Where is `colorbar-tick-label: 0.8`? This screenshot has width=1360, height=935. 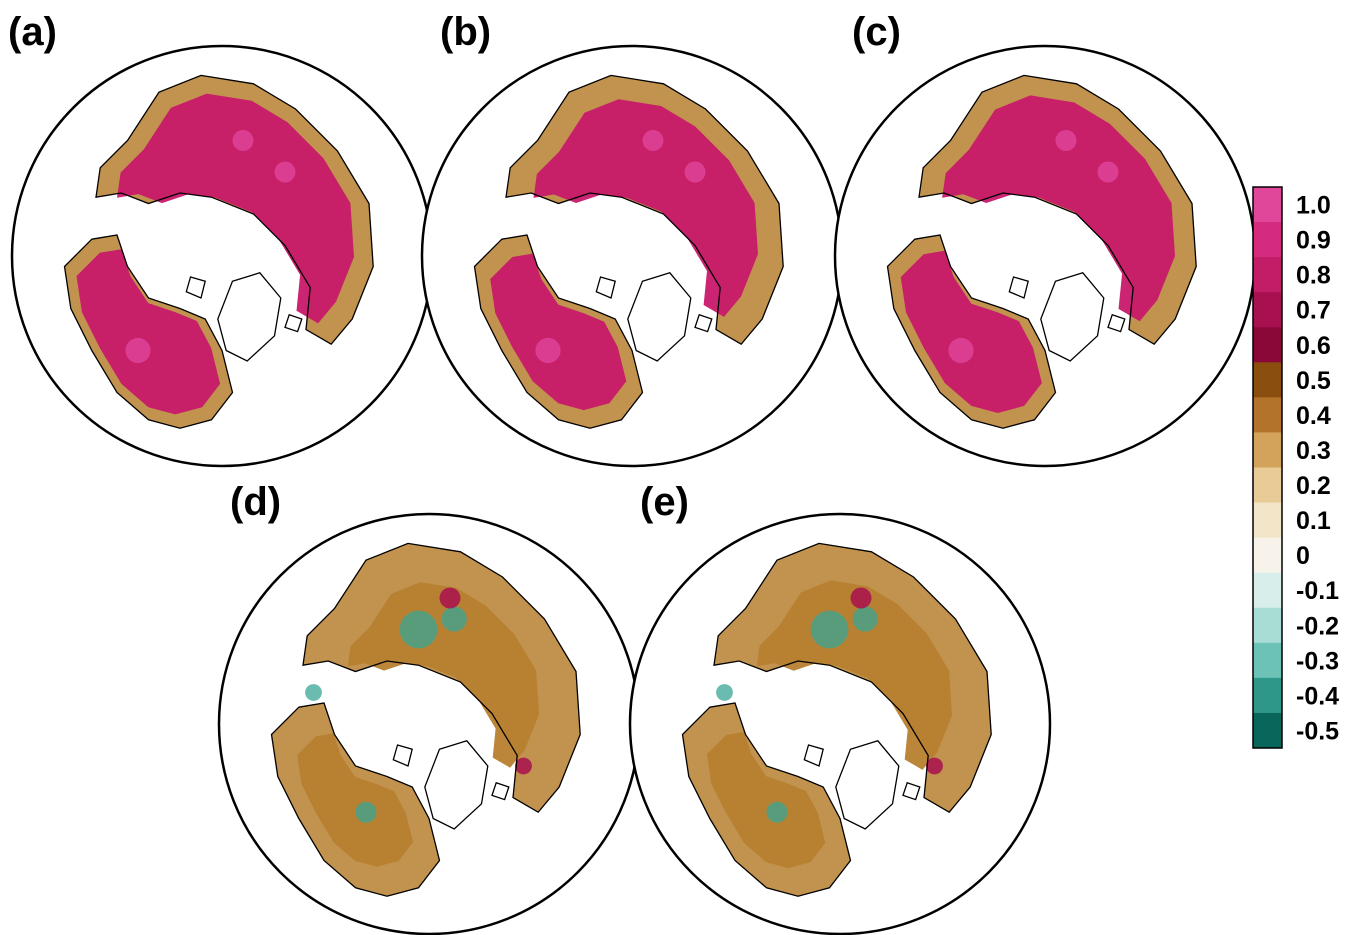
colorbar-tick-label: 0.8 is located at coordinates (1313, 276).